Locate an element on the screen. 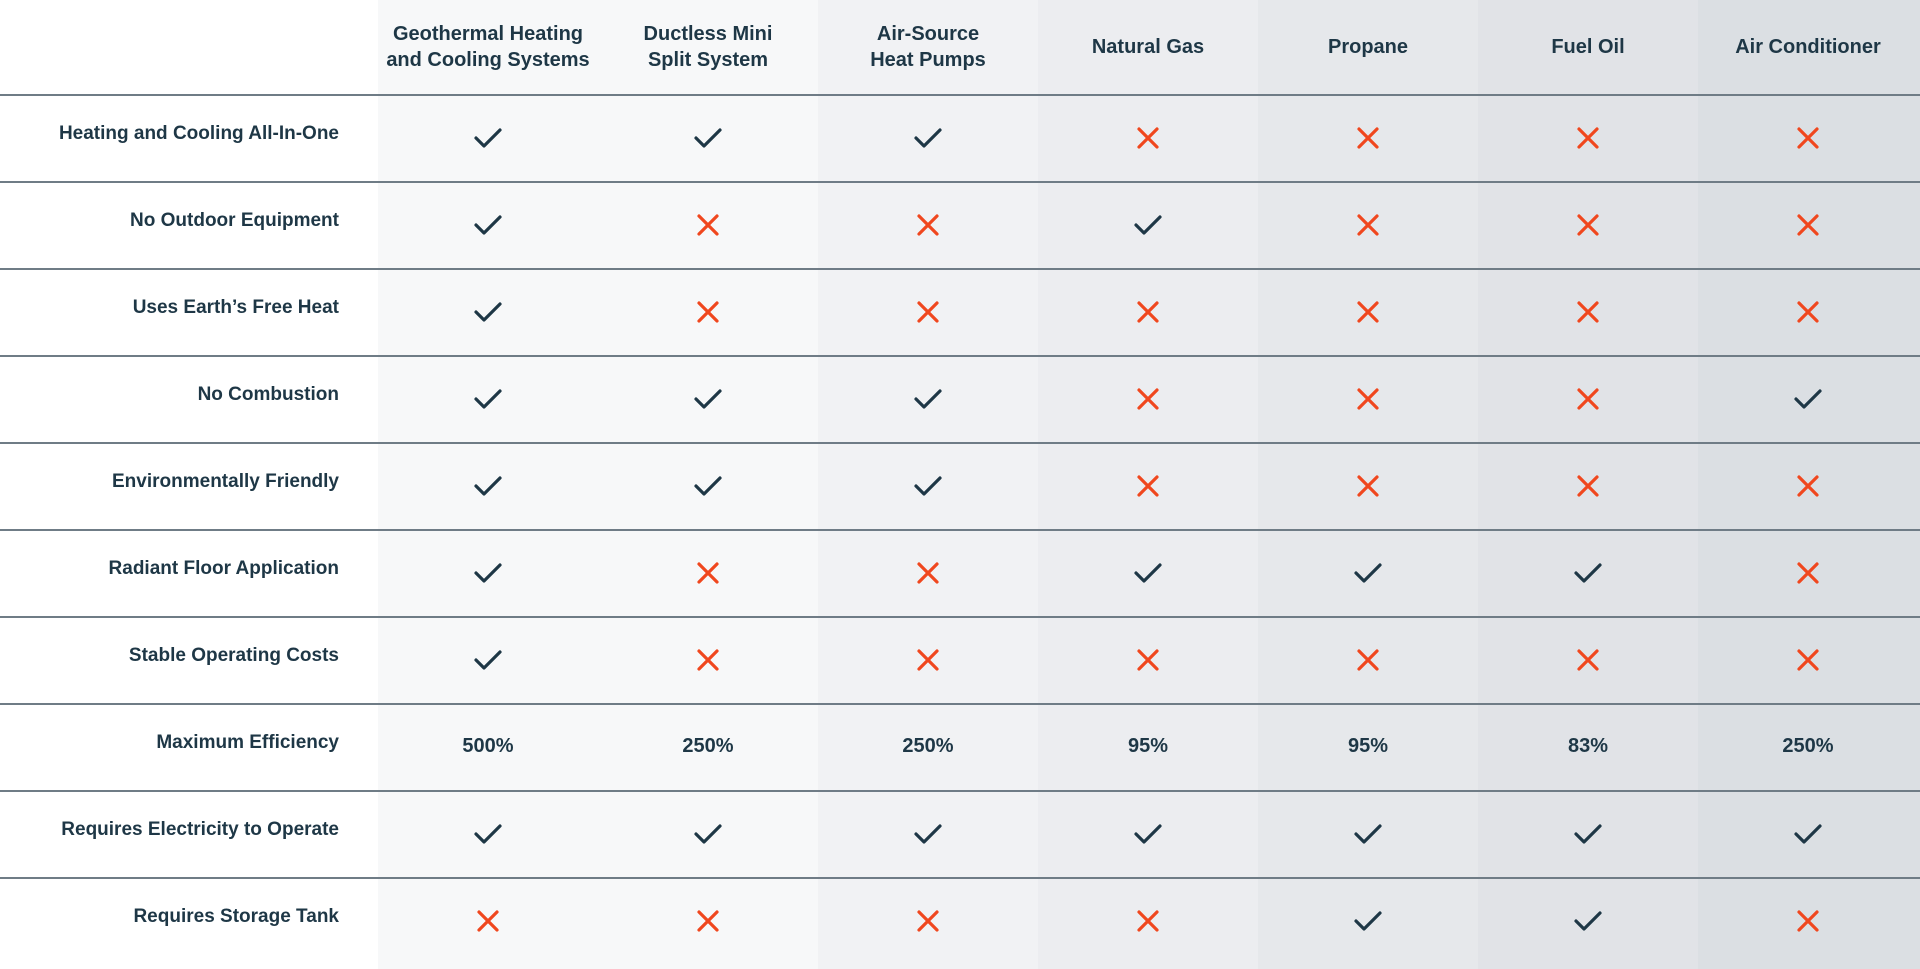 The width and height of the screenshot is (1920, 969). row-label: No Outdoor Equipment is located at coordinates (234, 220).